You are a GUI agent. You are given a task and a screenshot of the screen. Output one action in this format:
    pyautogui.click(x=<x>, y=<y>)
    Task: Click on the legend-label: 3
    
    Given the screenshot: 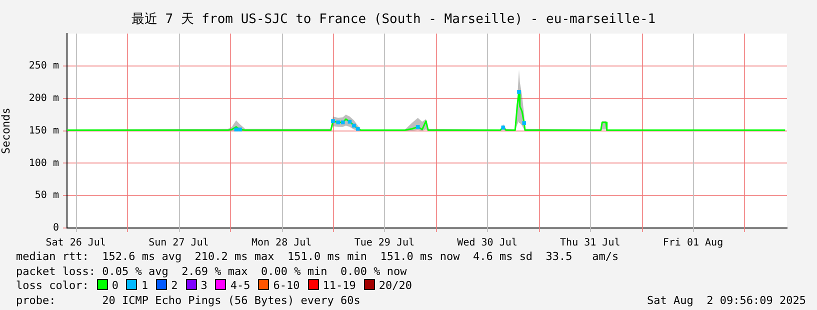 What is the action you would take?
    pyautogui.click(x=204, y=285)
    